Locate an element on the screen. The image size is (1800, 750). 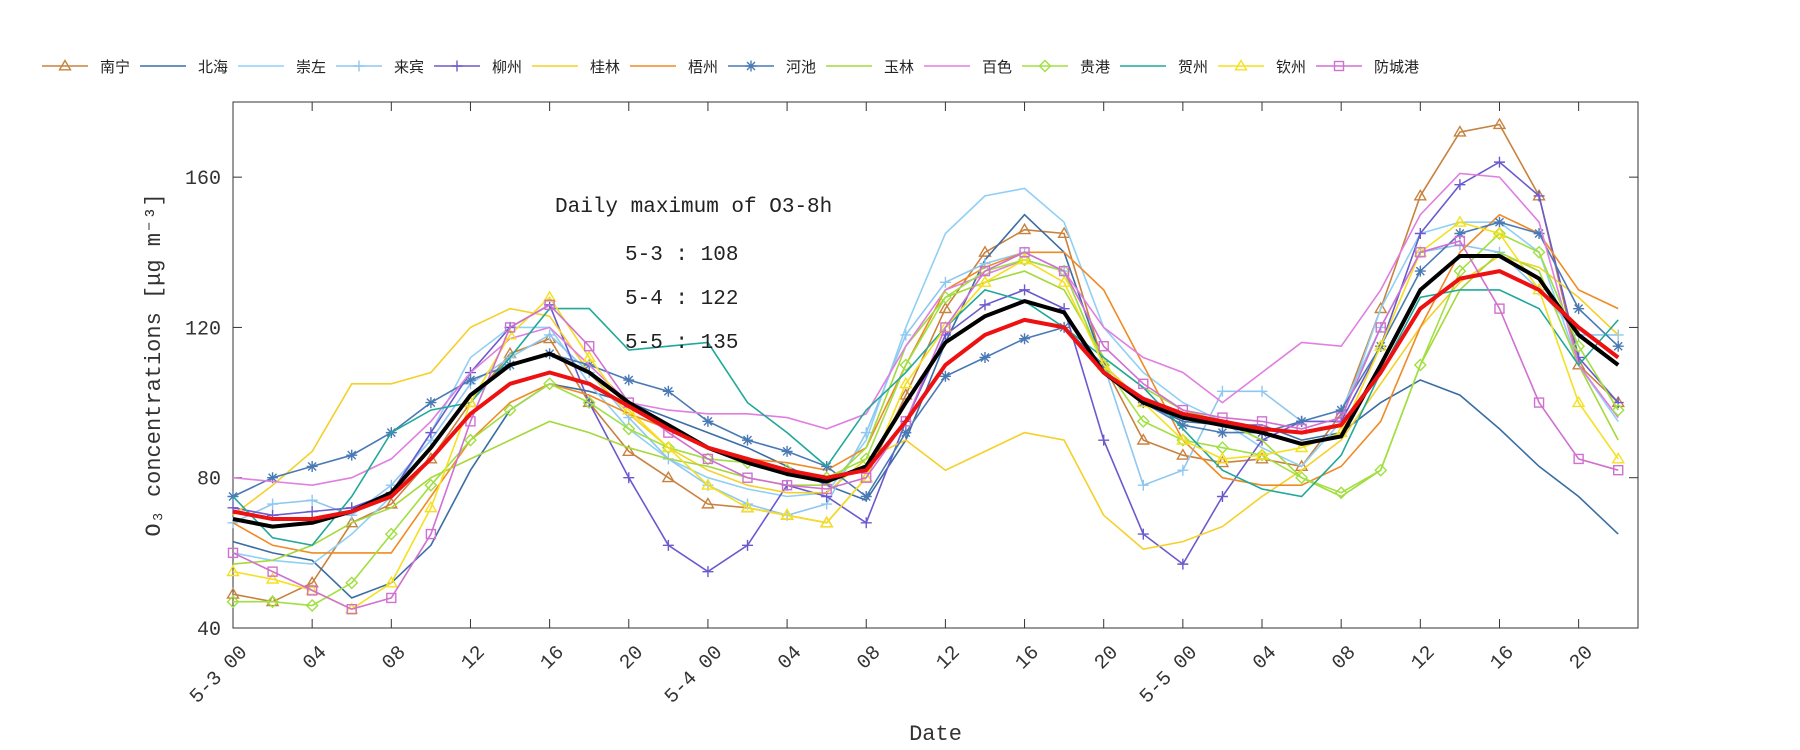
legend-item: 桂林 is located at coordinates (576, 67).